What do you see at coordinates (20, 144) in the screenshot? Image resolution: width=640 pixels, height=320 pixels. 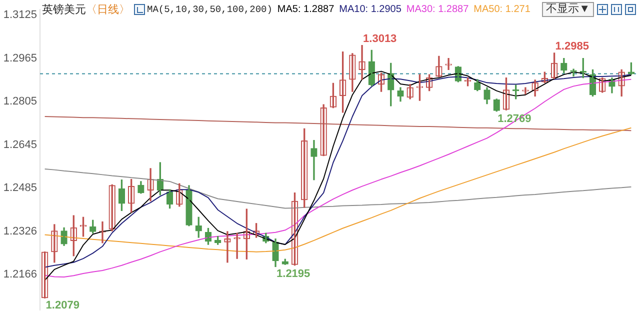 I see `y-tick-label: 1.2645` at bounding box center [20, 144].